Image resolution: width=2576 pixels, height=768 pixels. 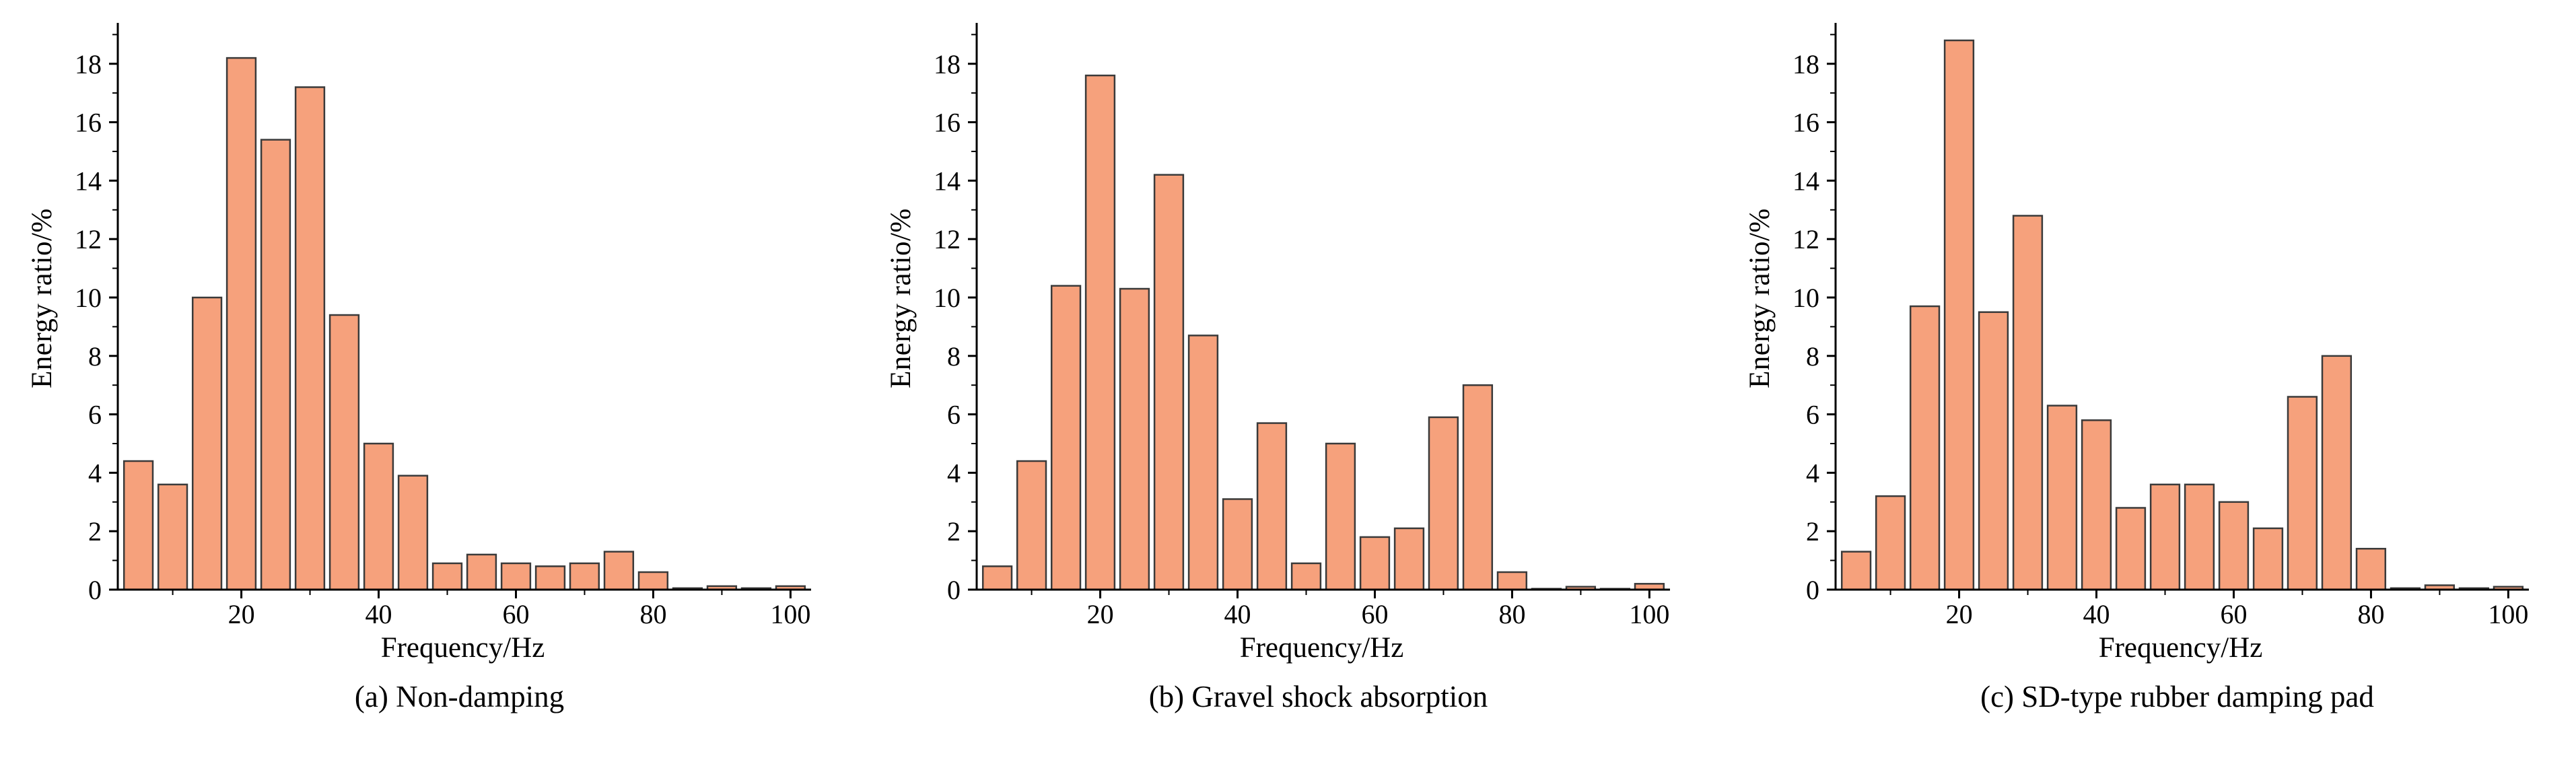 What do you see at coordinates (459, 696) in the screenshot?
I see `caption-a: (a) Non-damping` at bounding box center [459, 696].